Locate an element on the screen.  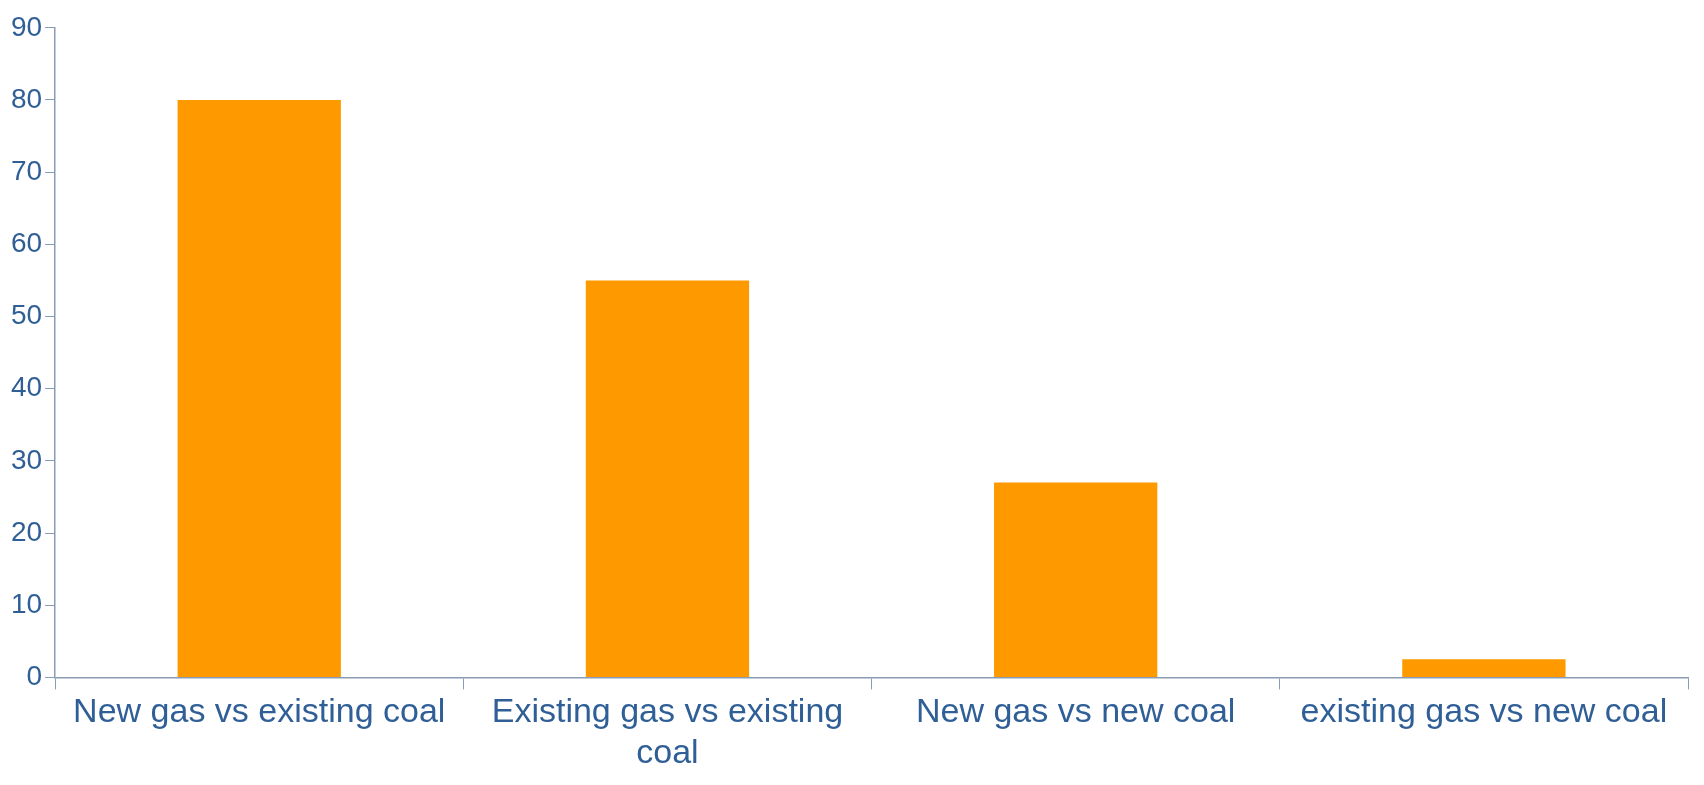
y-tick-label: 80 is located at coordinates (26, 98).